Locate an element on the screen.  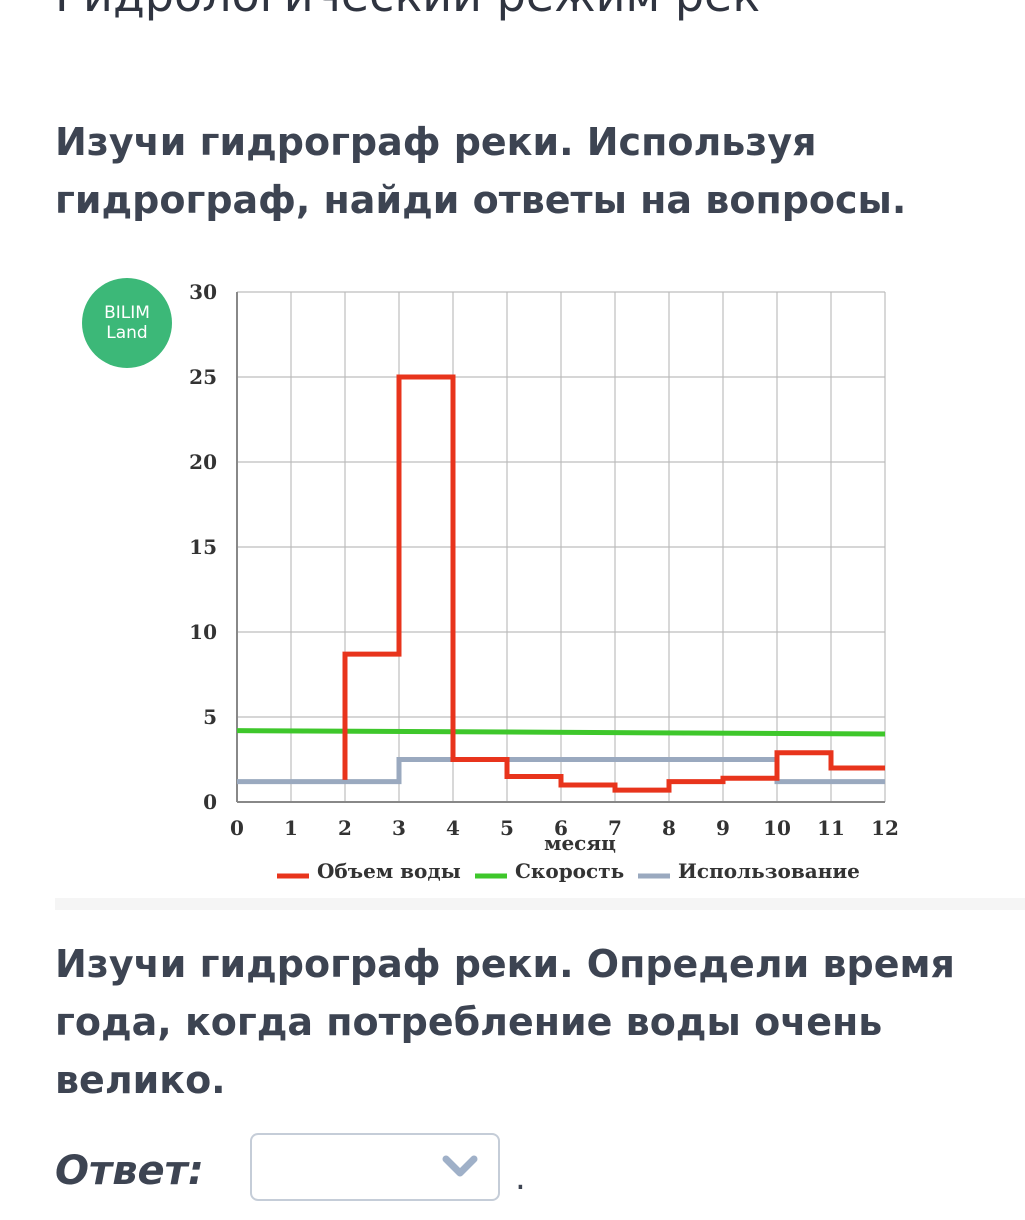
y-tick-label: 10 is located at coordinates (203, 632).